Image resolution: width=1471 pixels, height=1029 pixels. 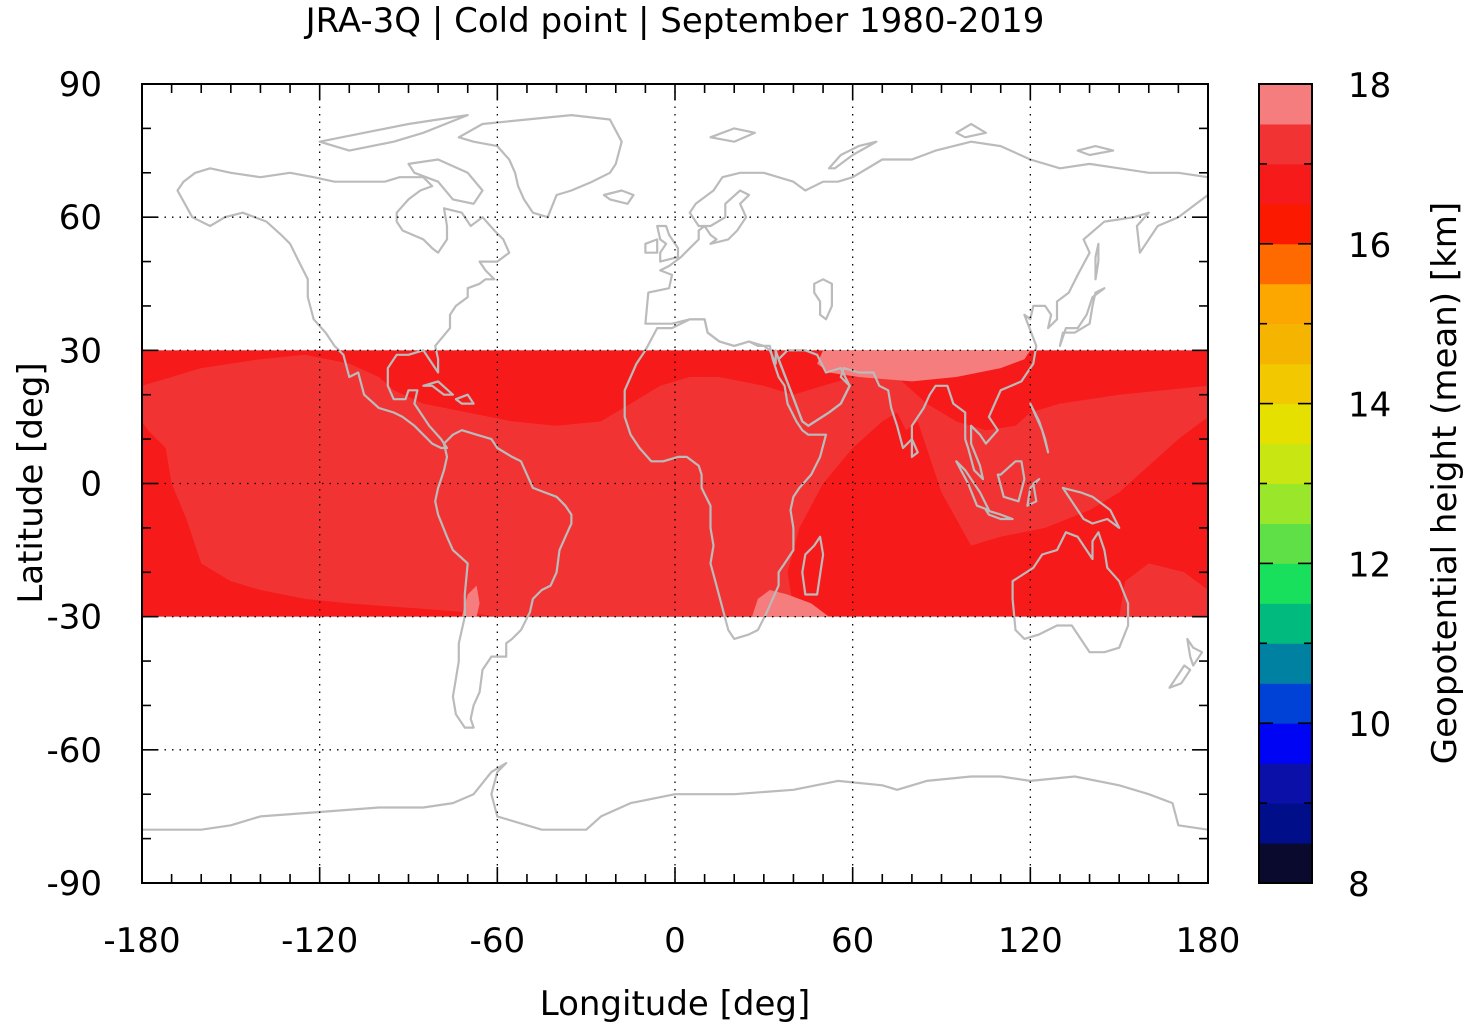 What do you see at coordinates (1359, 885) in the screenshot?
I see `colorbar-tick-label: 8` at bounding box center [1359, 885].